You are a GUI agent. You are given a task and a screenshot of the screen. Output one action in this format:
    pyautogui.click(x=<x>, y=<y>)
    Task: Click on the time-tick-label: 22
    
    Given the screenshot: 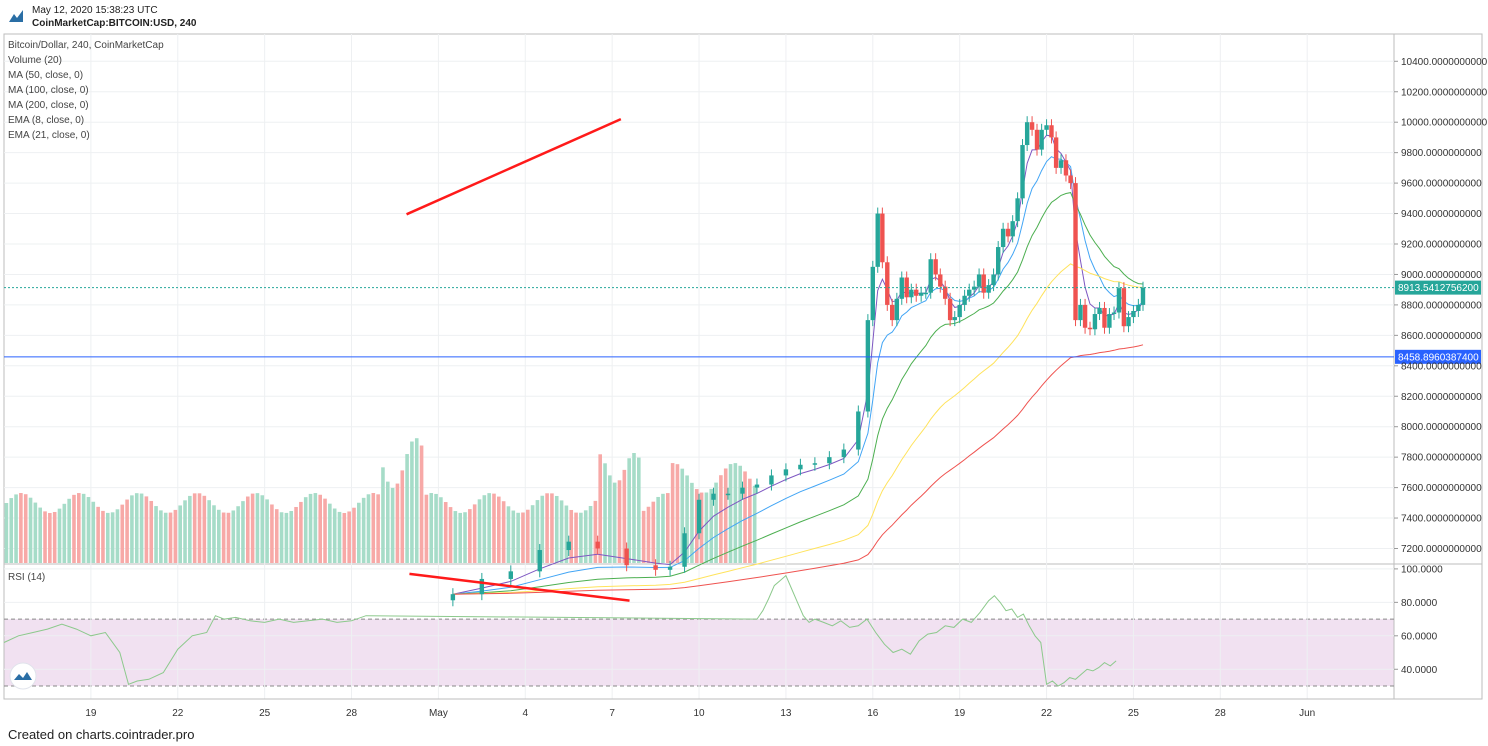 What is the action you would take?
    pyautogui.click(x=178, y=713)
    